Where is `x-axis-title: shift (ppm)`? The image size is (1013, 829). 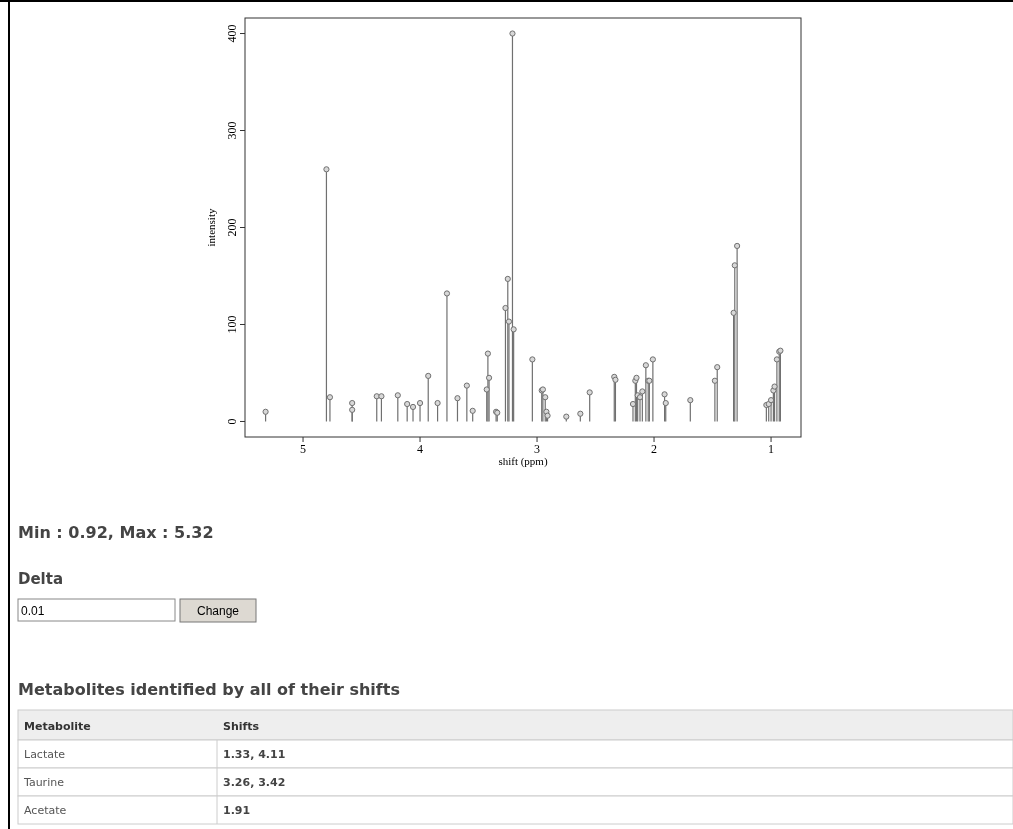
x-axis-title: shift (ppm) is located at coordinates (523, 461).